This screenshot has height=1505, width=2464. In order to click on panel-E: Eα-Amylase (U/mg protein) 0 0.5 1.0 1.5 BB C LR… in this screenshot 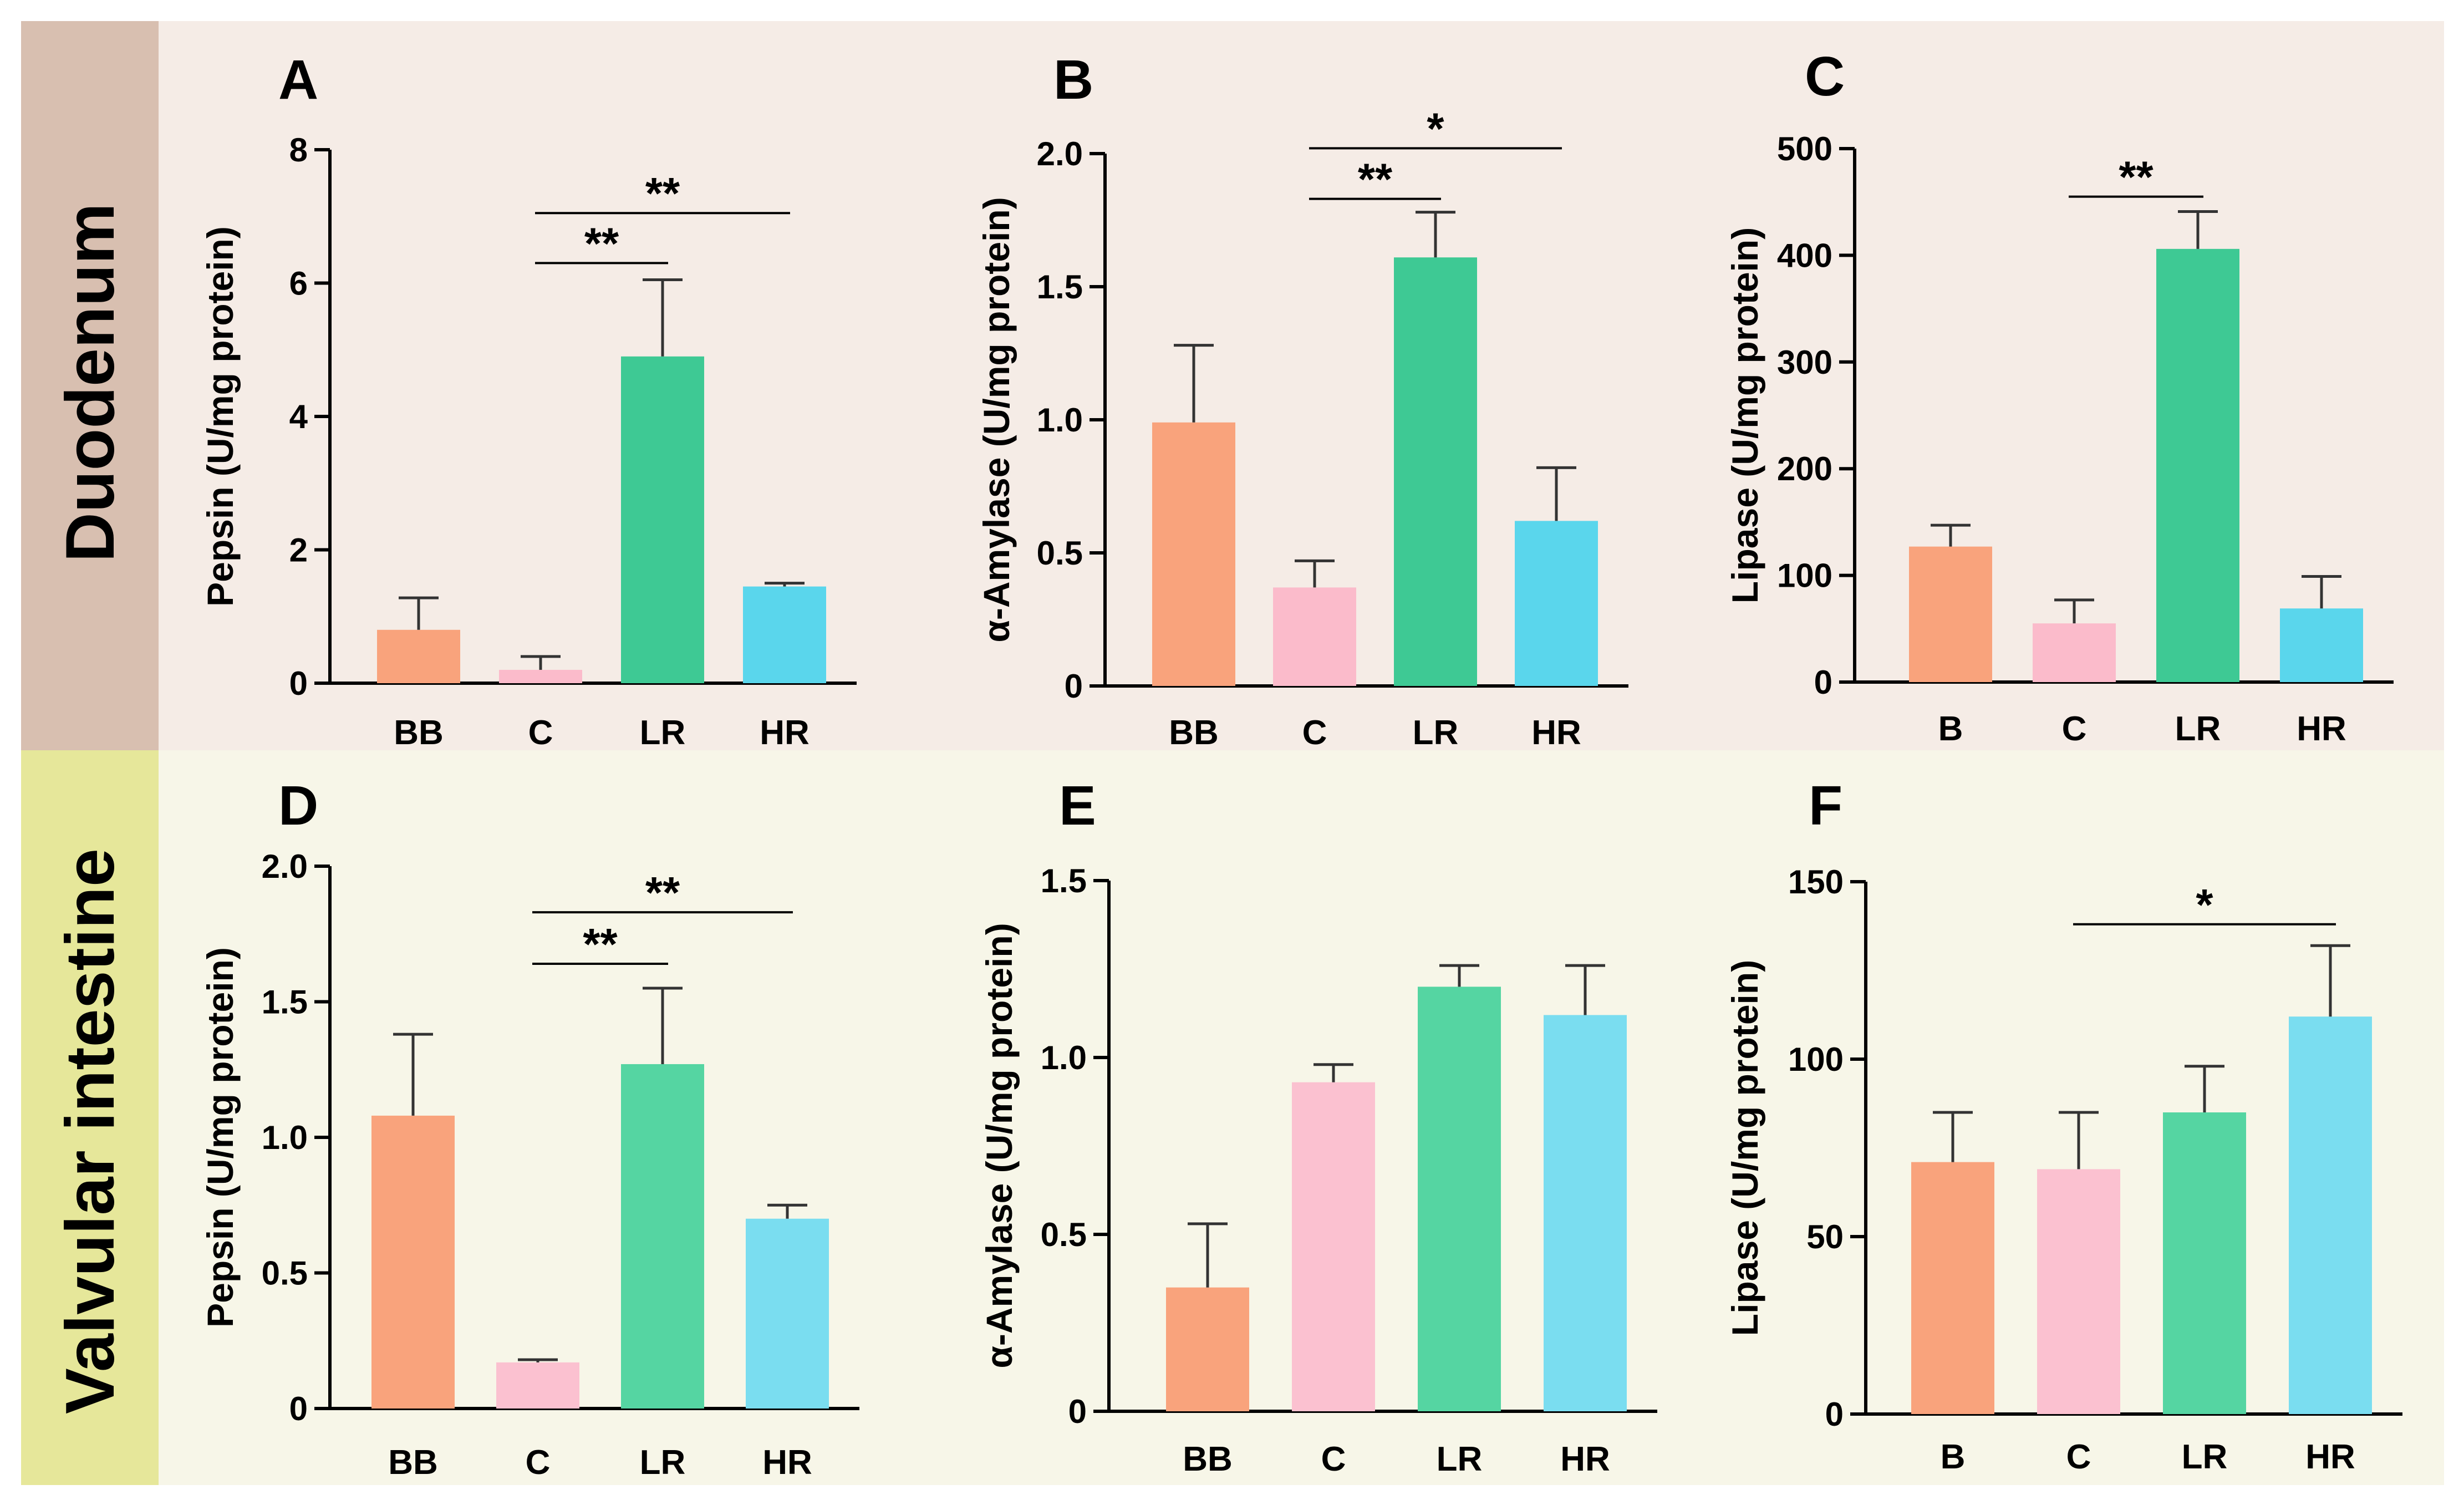, I will do `click(1318, 1126)`.